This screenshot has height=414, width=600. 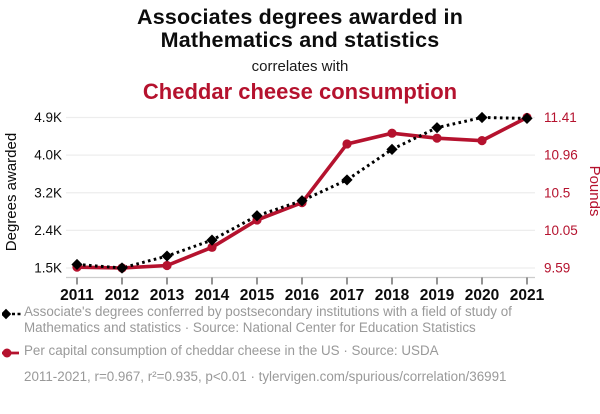 What do you see at coordinates (48, 155) in the screenshot?
I see `left-axis-tick-label: 4.0K` at bounding box center [48, 155].